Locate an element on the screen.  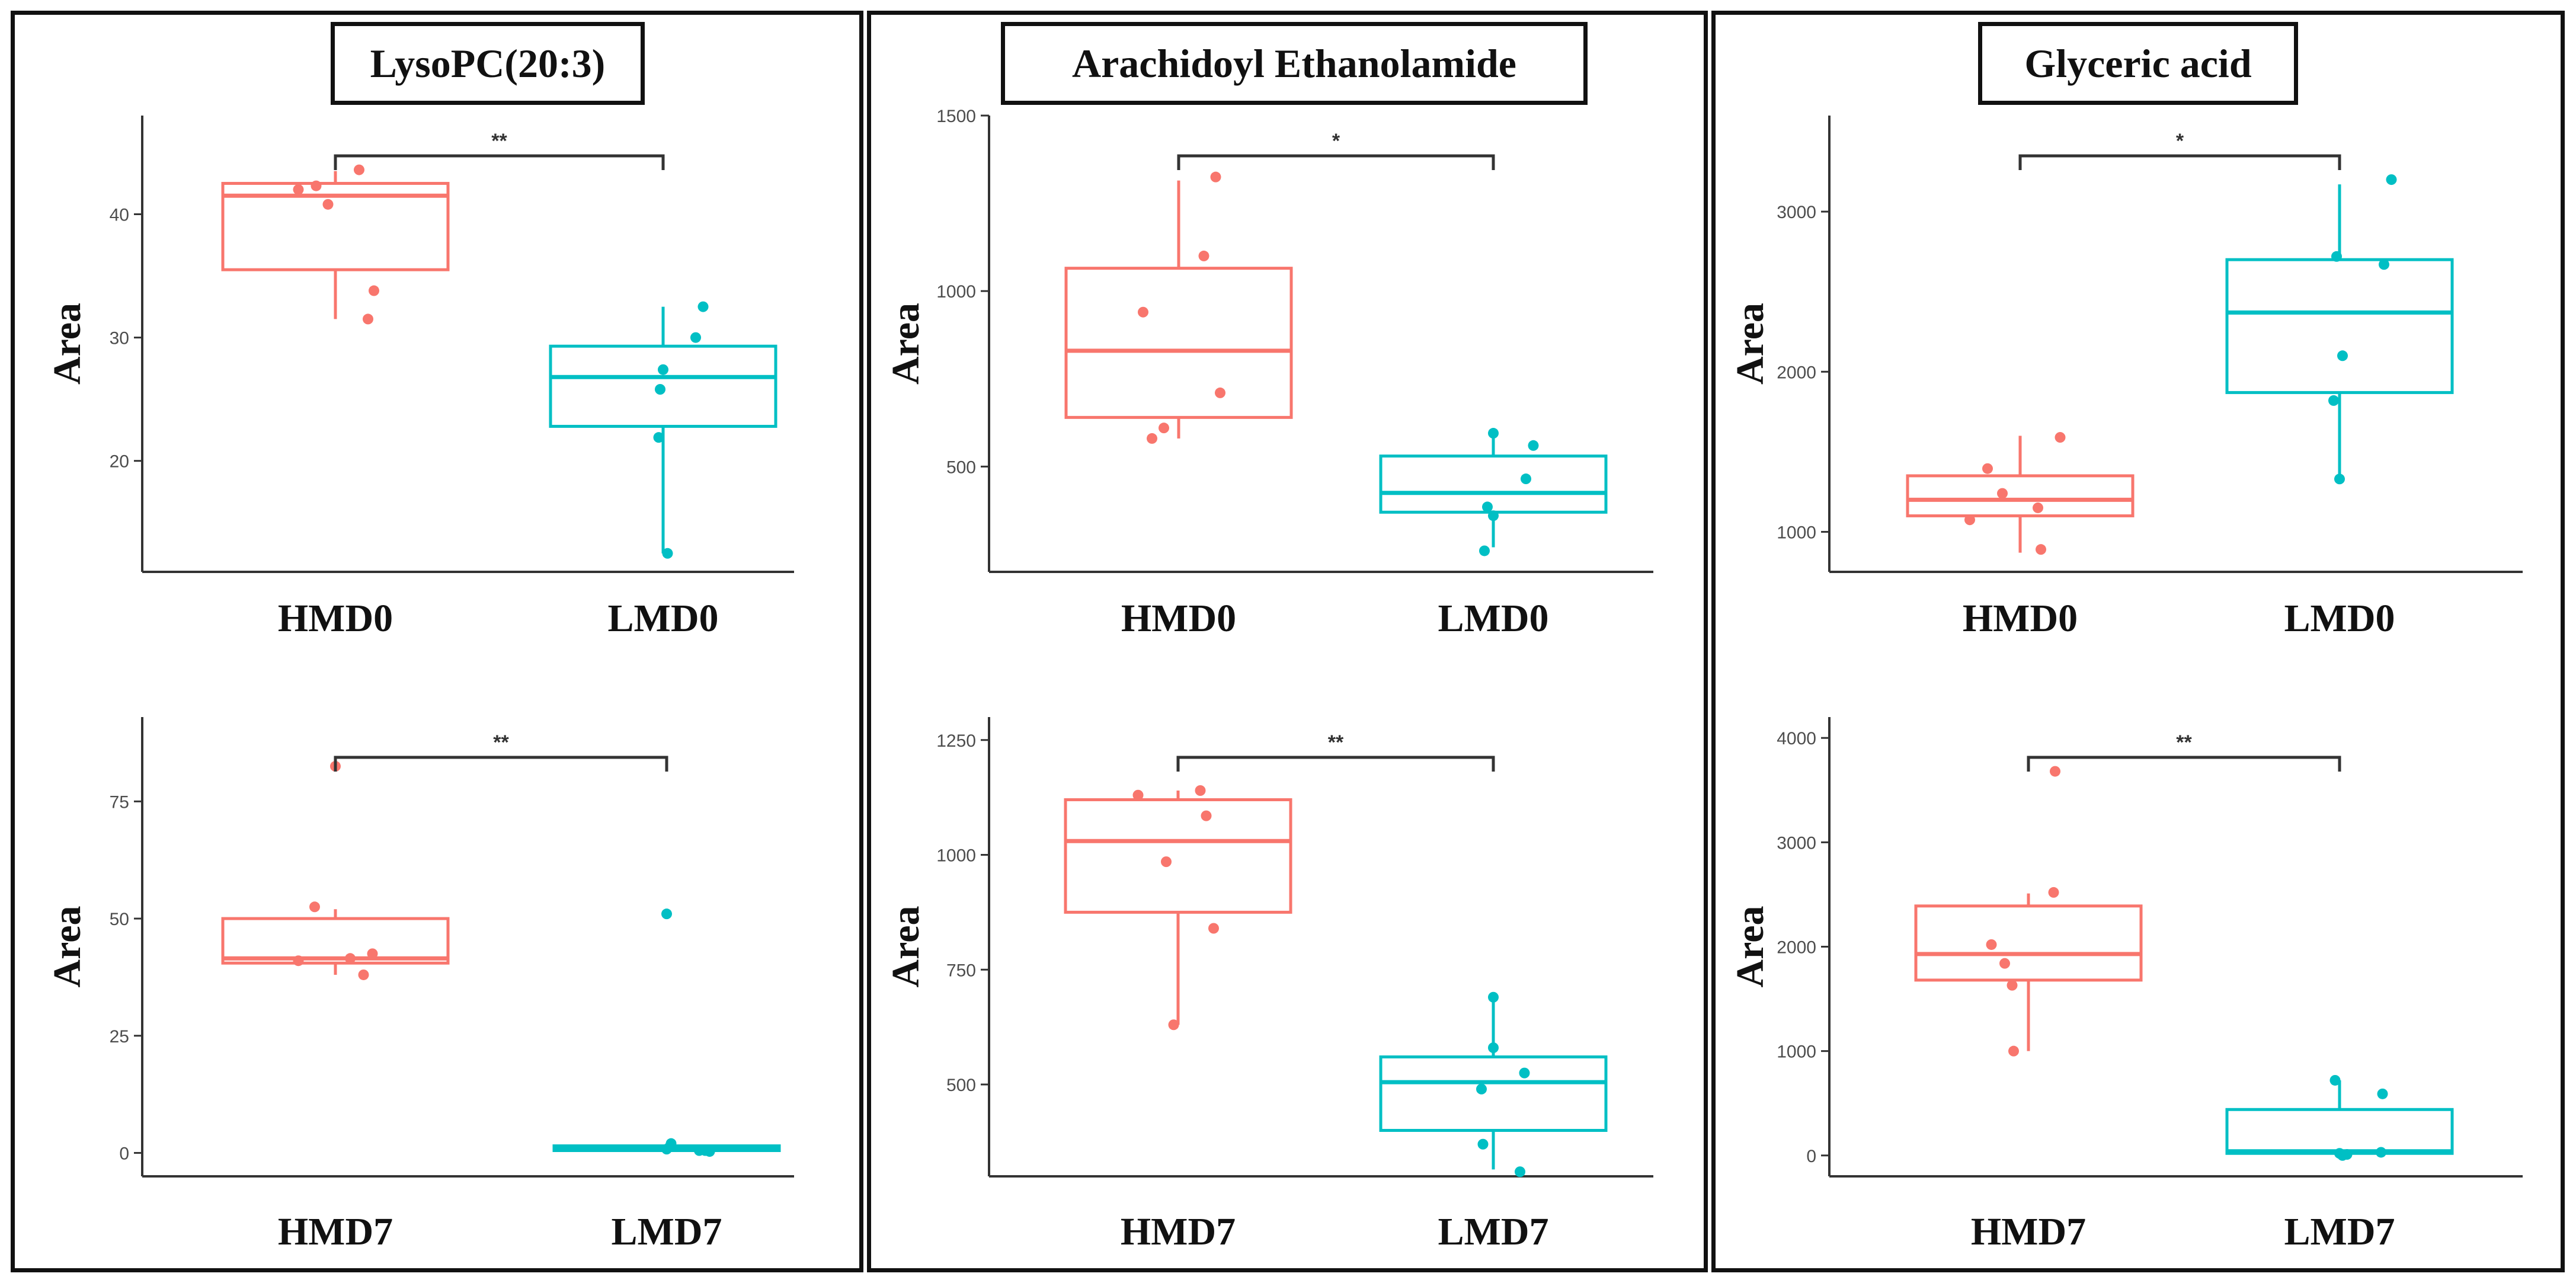
y-tick-label: 1500 is located at coordinates (956, 116).